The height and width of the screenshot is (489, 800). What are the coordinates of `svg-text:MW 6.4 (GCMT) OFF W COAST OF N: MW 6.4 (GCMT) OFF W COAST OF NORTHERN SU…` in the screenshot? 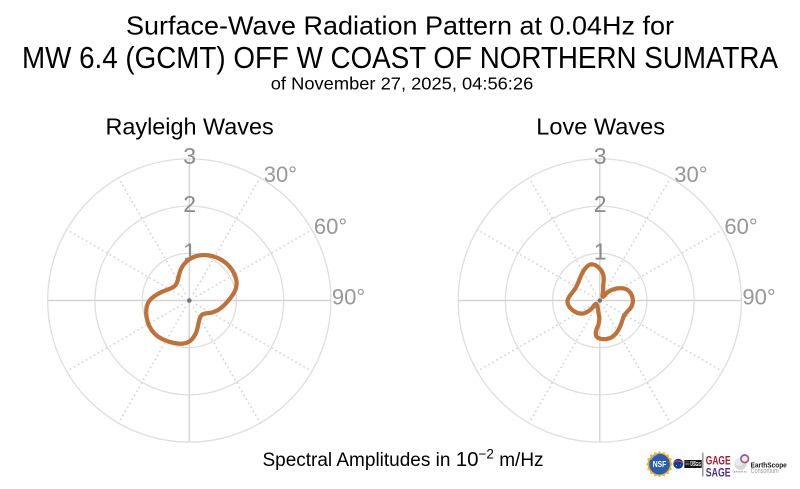 It's located at (400, 57).